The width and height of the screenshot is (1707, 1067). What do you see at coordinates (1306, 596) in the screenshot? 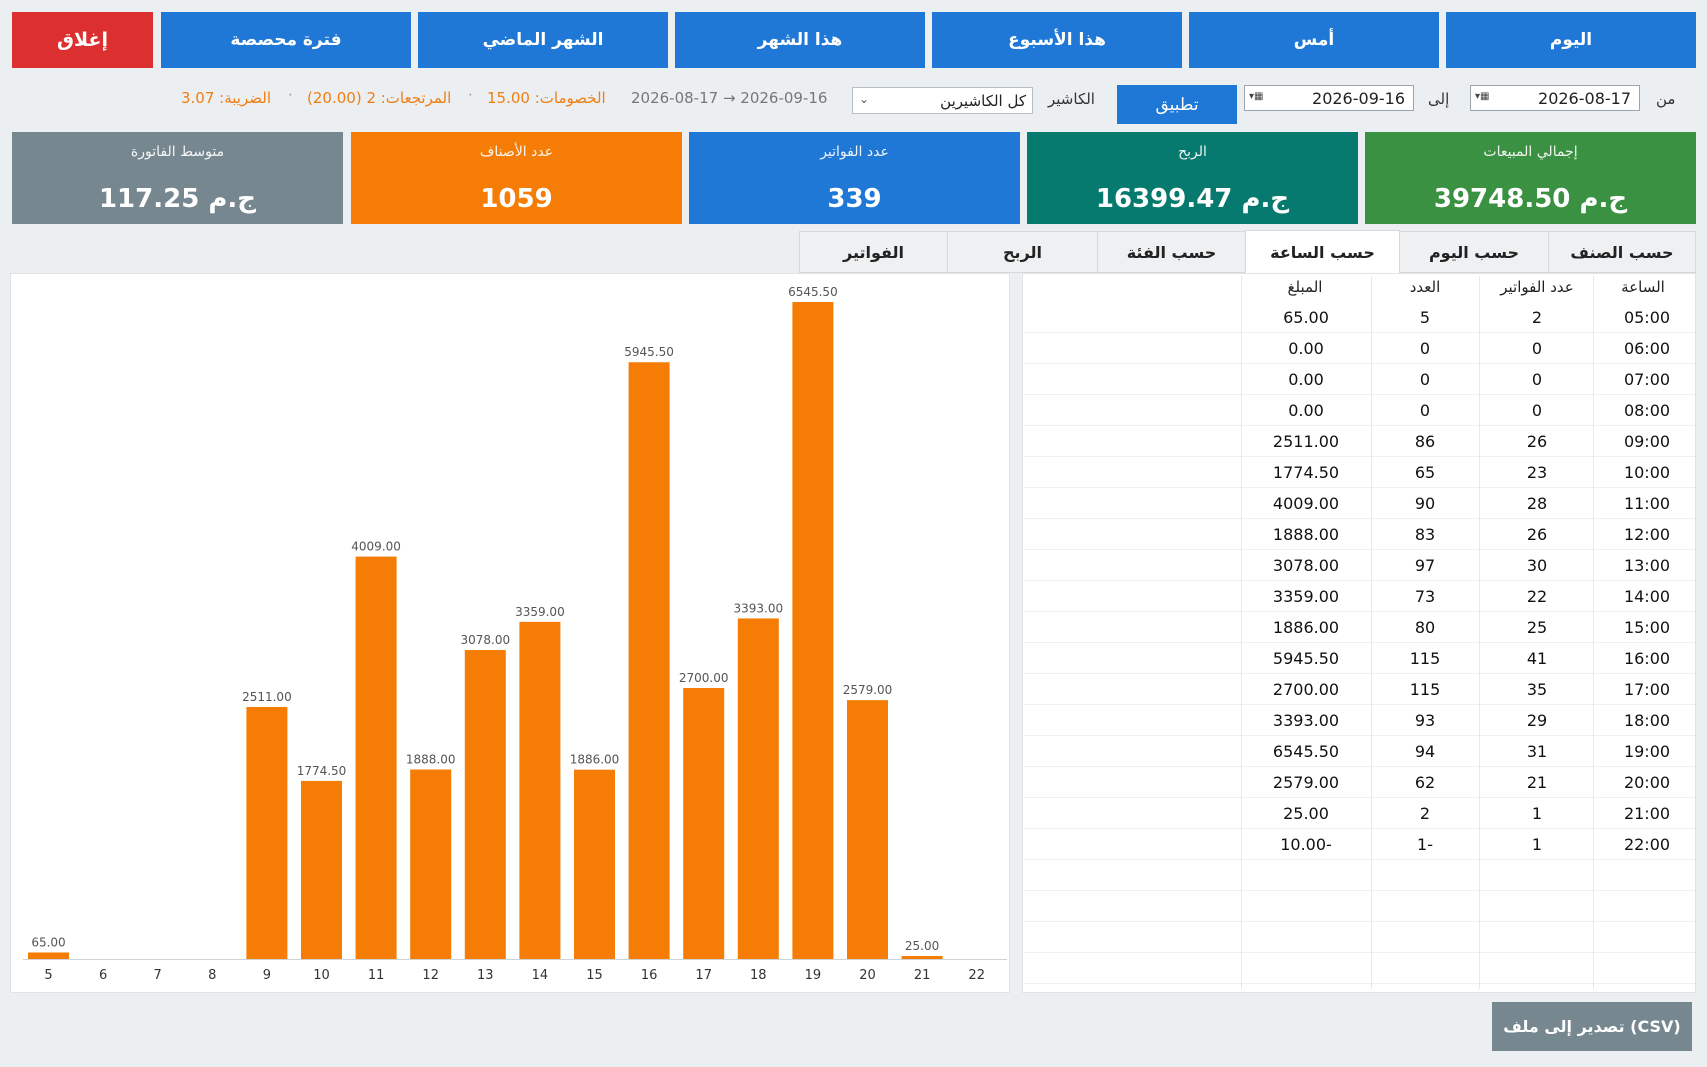
I see `cell-amount: 3359.00` at bounding box center [1306, 596].